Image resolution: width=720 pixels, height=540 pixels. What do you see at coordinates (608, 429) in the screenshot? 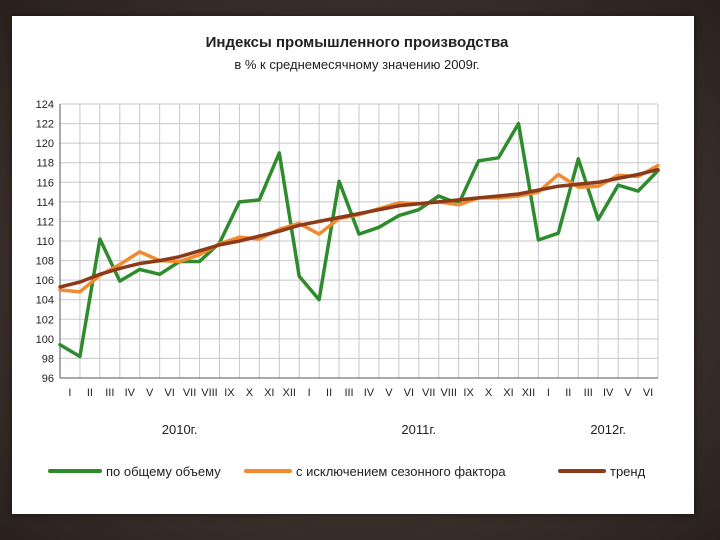
I see `year-label: 2012г.` at bounding box center [608, 429].